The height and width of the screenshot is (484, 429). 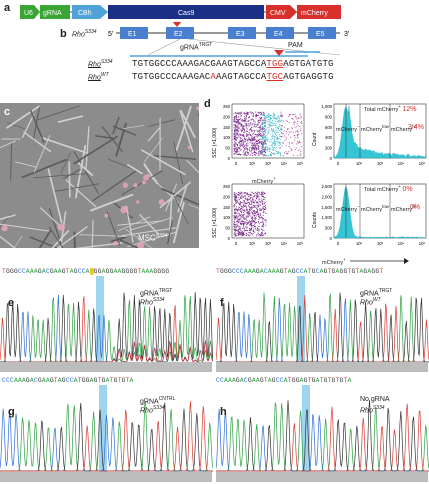 What do you see at coordinates (379, 261) in the screenshot?
I see `mcherry-axis-arrow` at bounding box center [379, 261].